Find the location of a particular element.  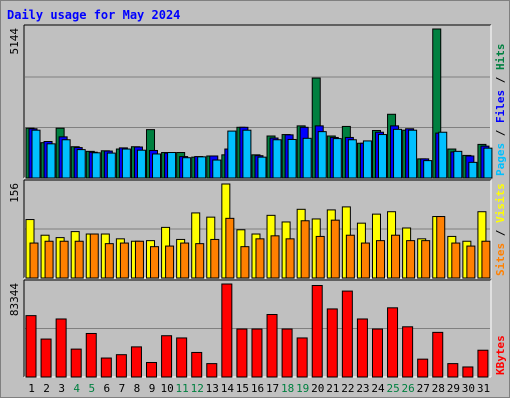

legend-entry: Files is located at coordinates (500, 106).